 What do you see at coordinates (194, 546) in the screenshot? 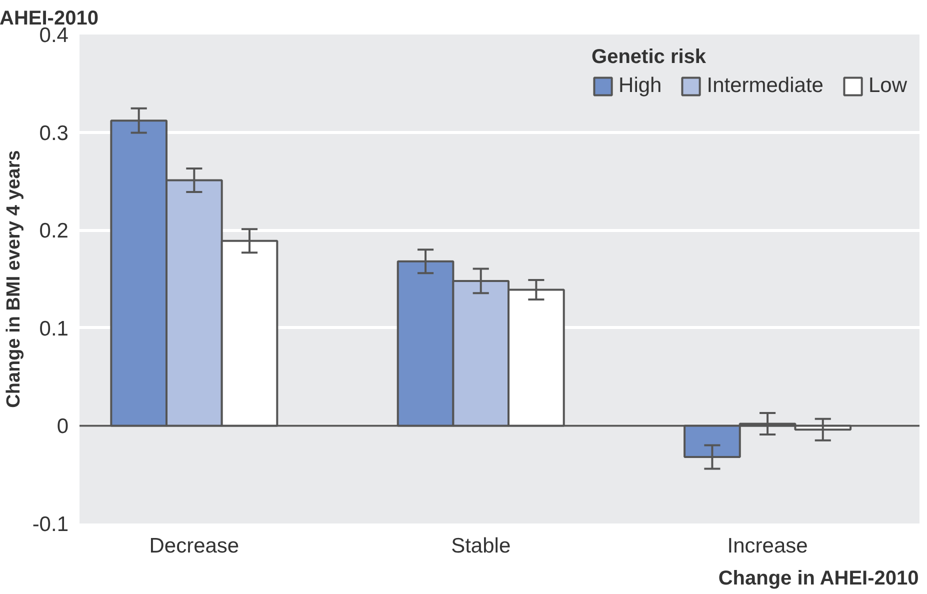
I see `x-tick-label: Decrease` at bounding box center [194, 546].